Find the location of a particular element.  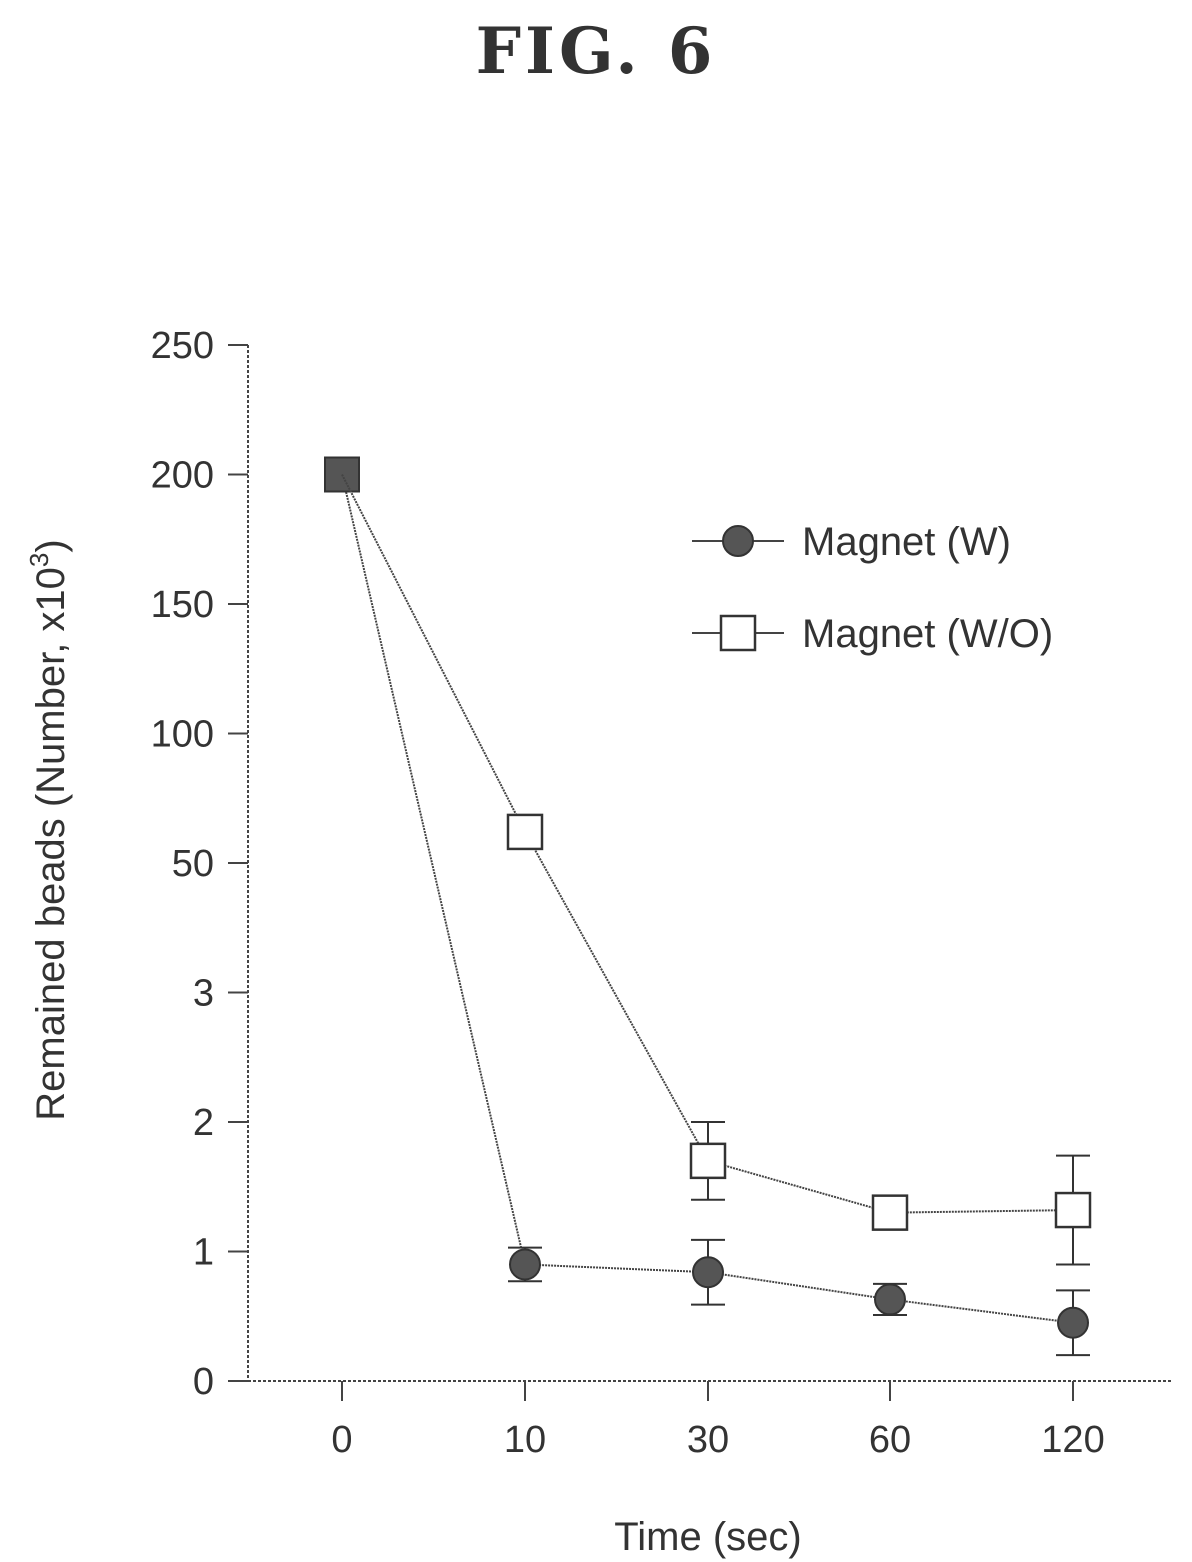

y-tick-label: 2 is located at coordinates (203, 1123).